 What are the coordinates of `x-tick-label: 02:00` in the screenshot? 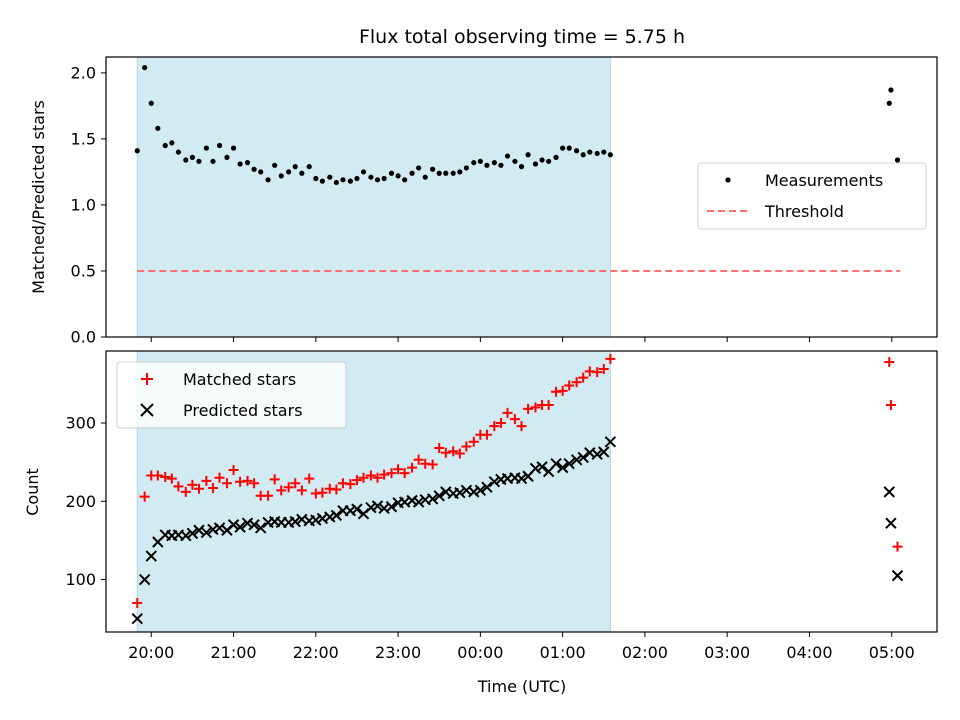 It's located at (645, 652).